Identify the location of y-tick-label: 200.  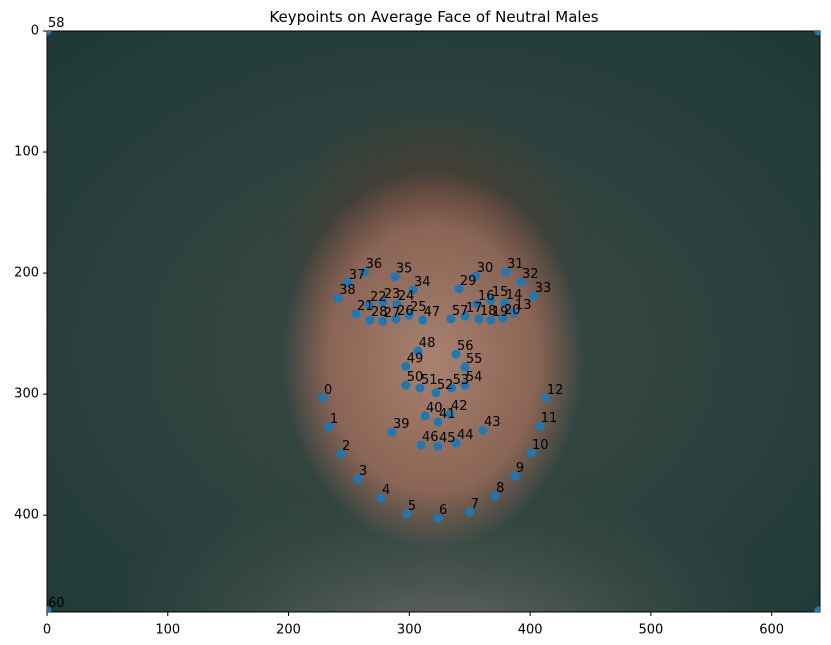
(26, 273).